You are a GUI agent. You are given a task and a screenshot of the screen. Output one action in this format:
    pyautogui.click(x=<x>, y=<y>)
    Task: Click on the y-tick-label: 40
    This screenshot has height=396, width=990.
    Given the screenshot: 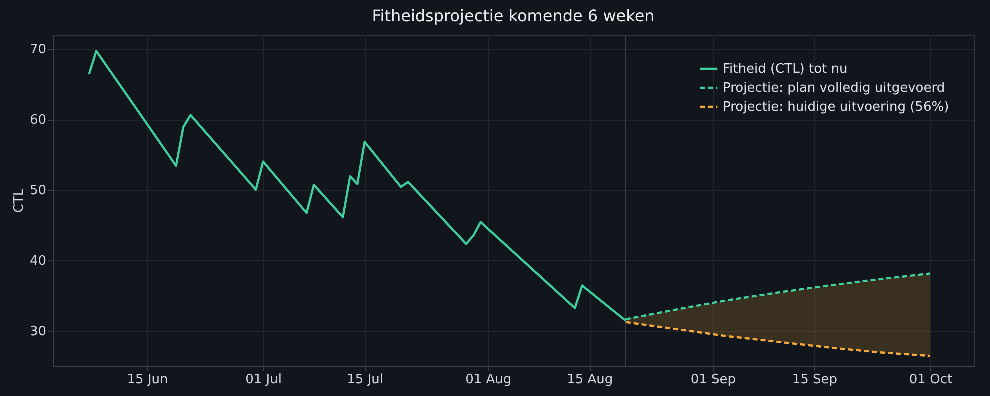 What is the action you would take?
    pyautogui.click(x=38, y=261)
    